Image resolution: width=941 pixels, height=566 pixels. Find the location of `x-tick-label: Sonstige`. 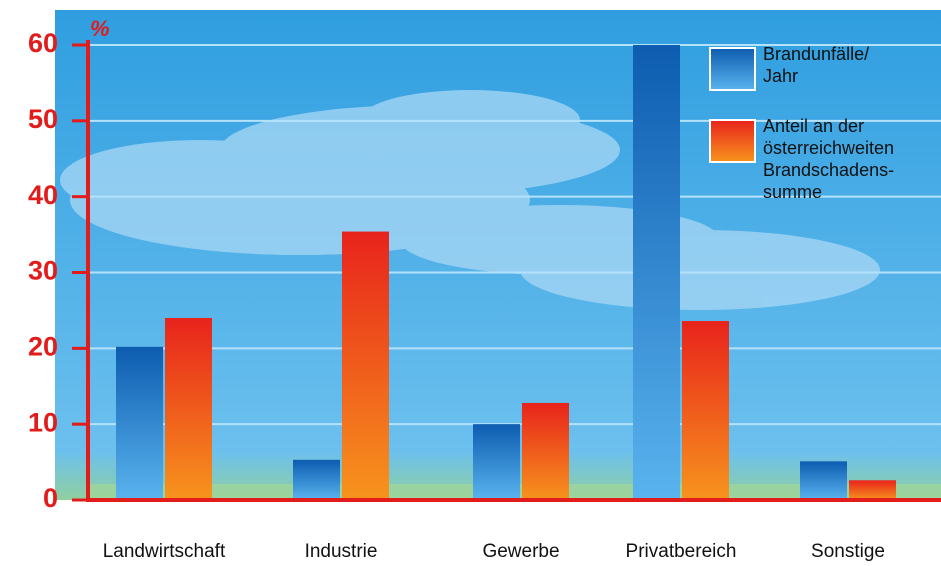

x-tick-label: Sonstige is located at coordinates (848, 551).